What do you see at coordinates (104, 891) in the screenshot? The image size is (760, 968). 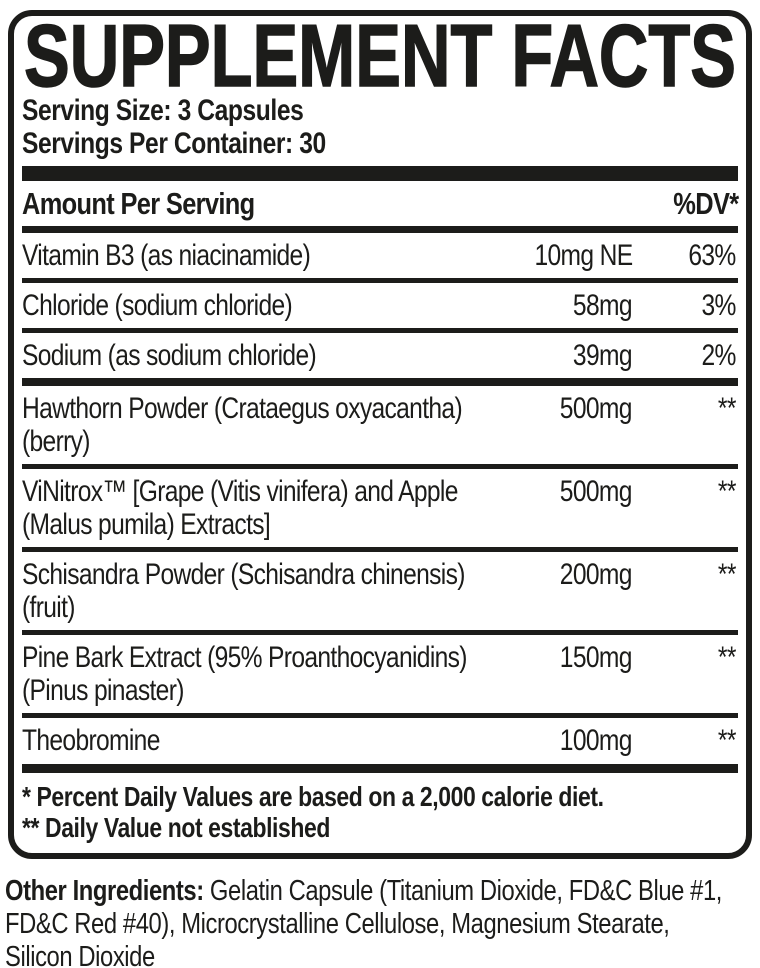 I see `other-ingredients-label: Other Ingredients:` at bounding box center [104, 891].